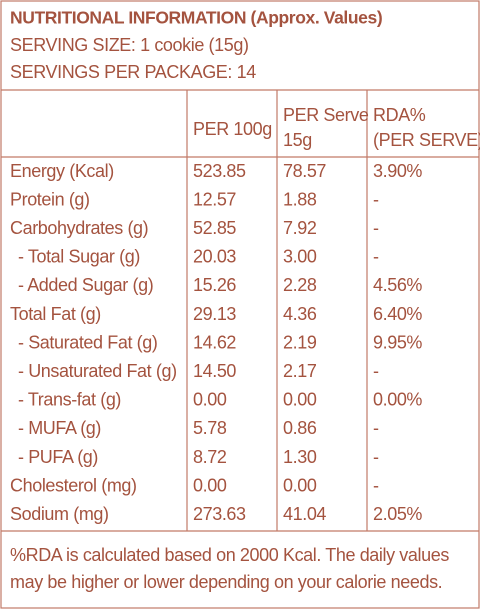  Describe the element at coordinates (85, 285) in the screenshot. I see `nutrient-name: - Added Sugar (g)` at that location.